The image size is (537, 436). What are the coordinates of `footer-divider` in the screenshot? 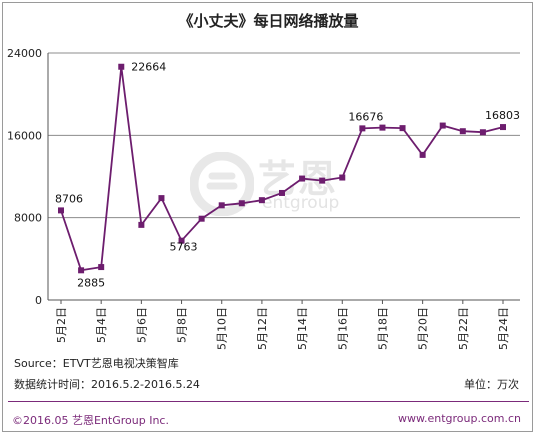 It's located at (268, 401).